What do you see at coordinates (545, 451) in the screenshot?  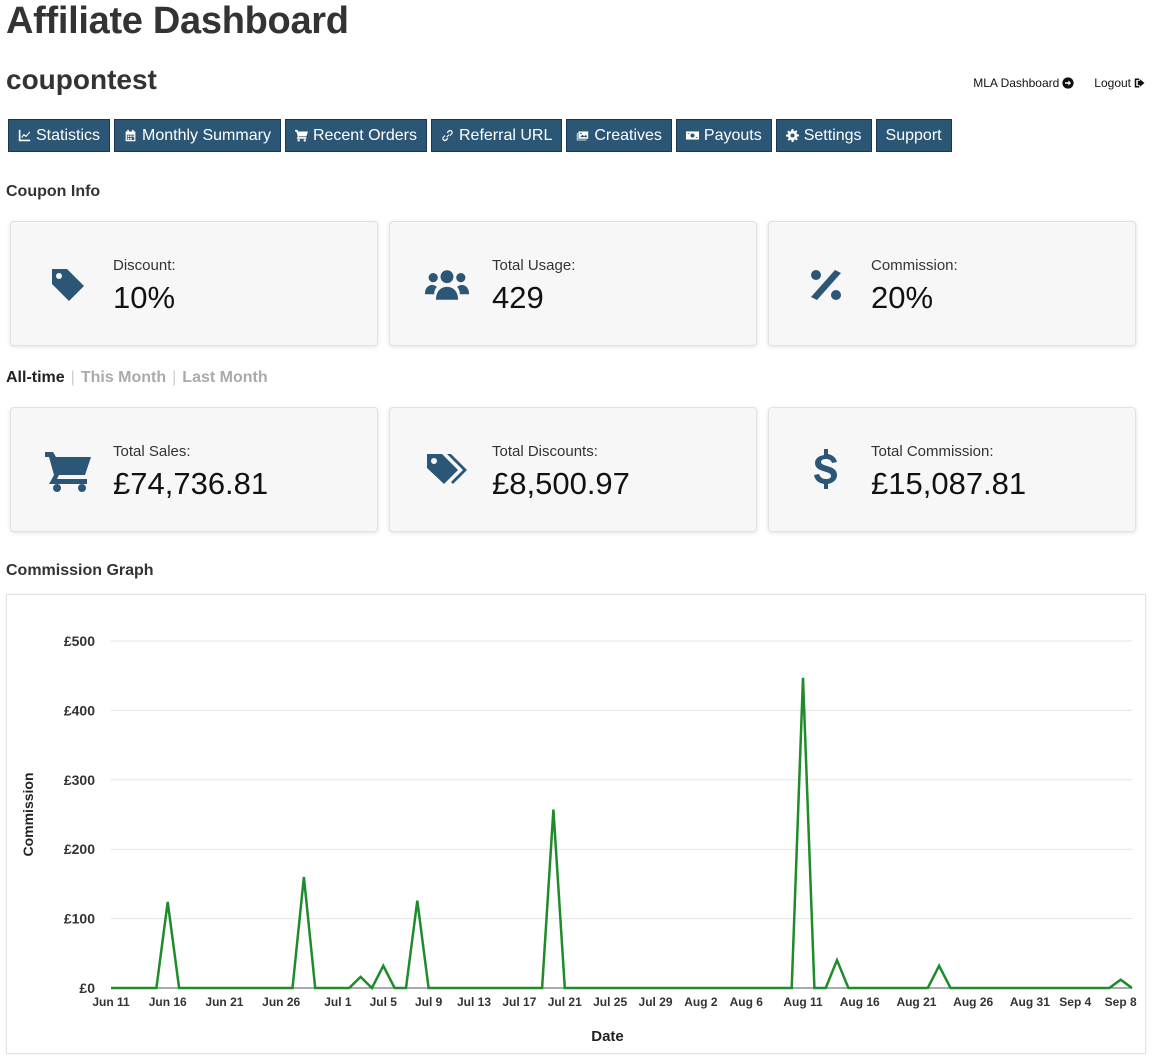 I see `total-discounts-label: Total Discounts:` at bounding box center [545, 451].